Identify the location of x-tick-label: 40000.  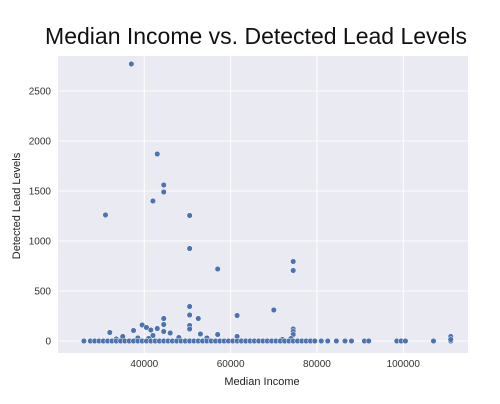
(144, 364).